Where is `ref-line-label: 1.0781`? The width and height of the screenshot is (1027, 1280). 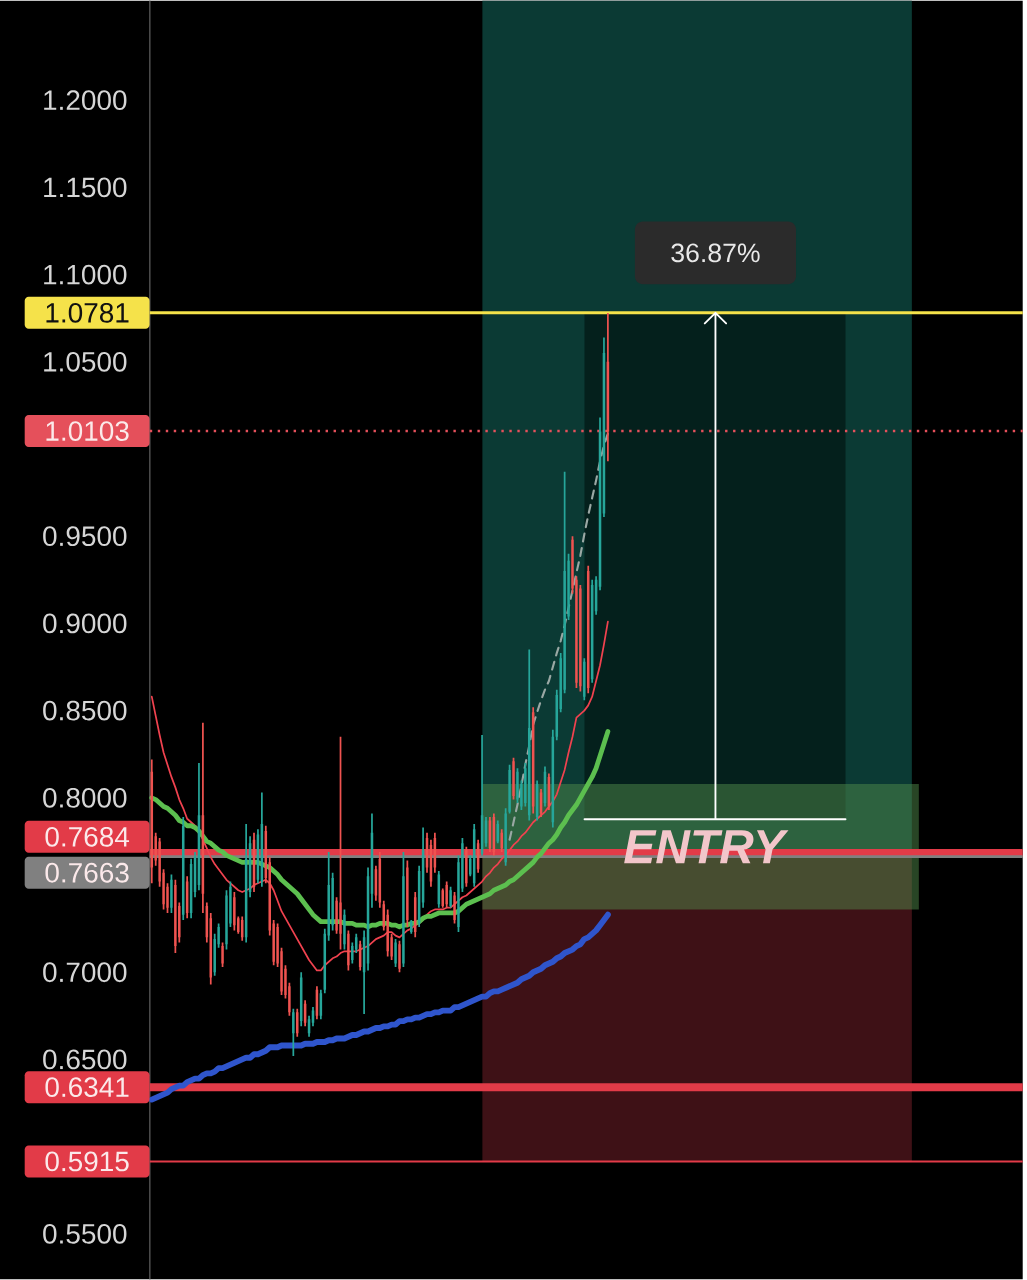
ref-line-label: 1.0781 is located at coordinates (87, 312).